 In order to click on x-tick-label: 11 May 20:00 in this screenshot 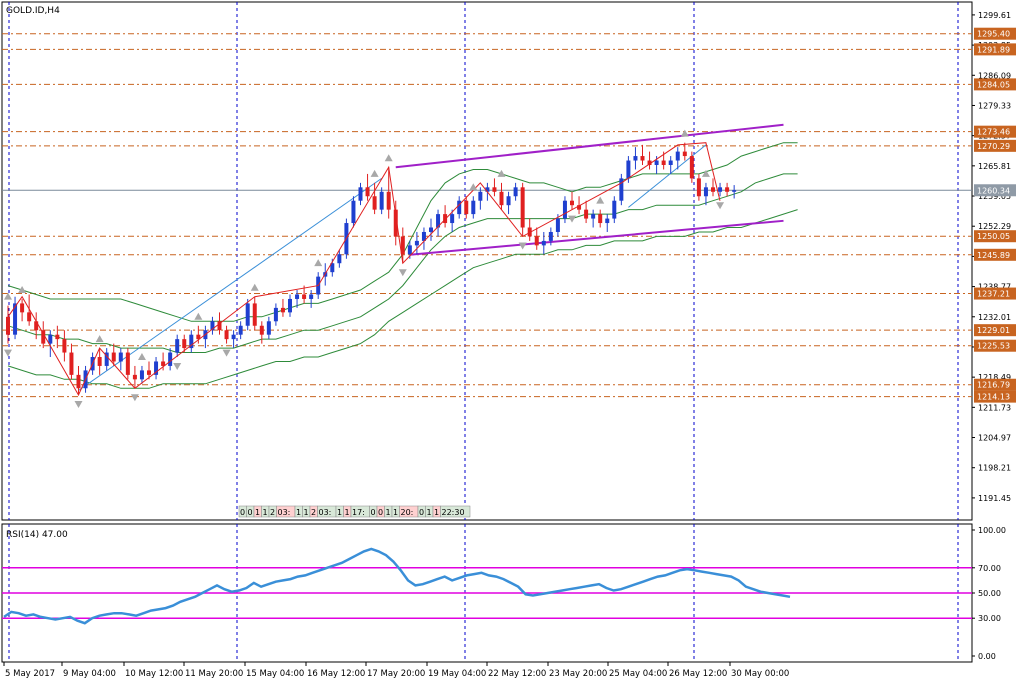, I will do `click(214, 674)`.